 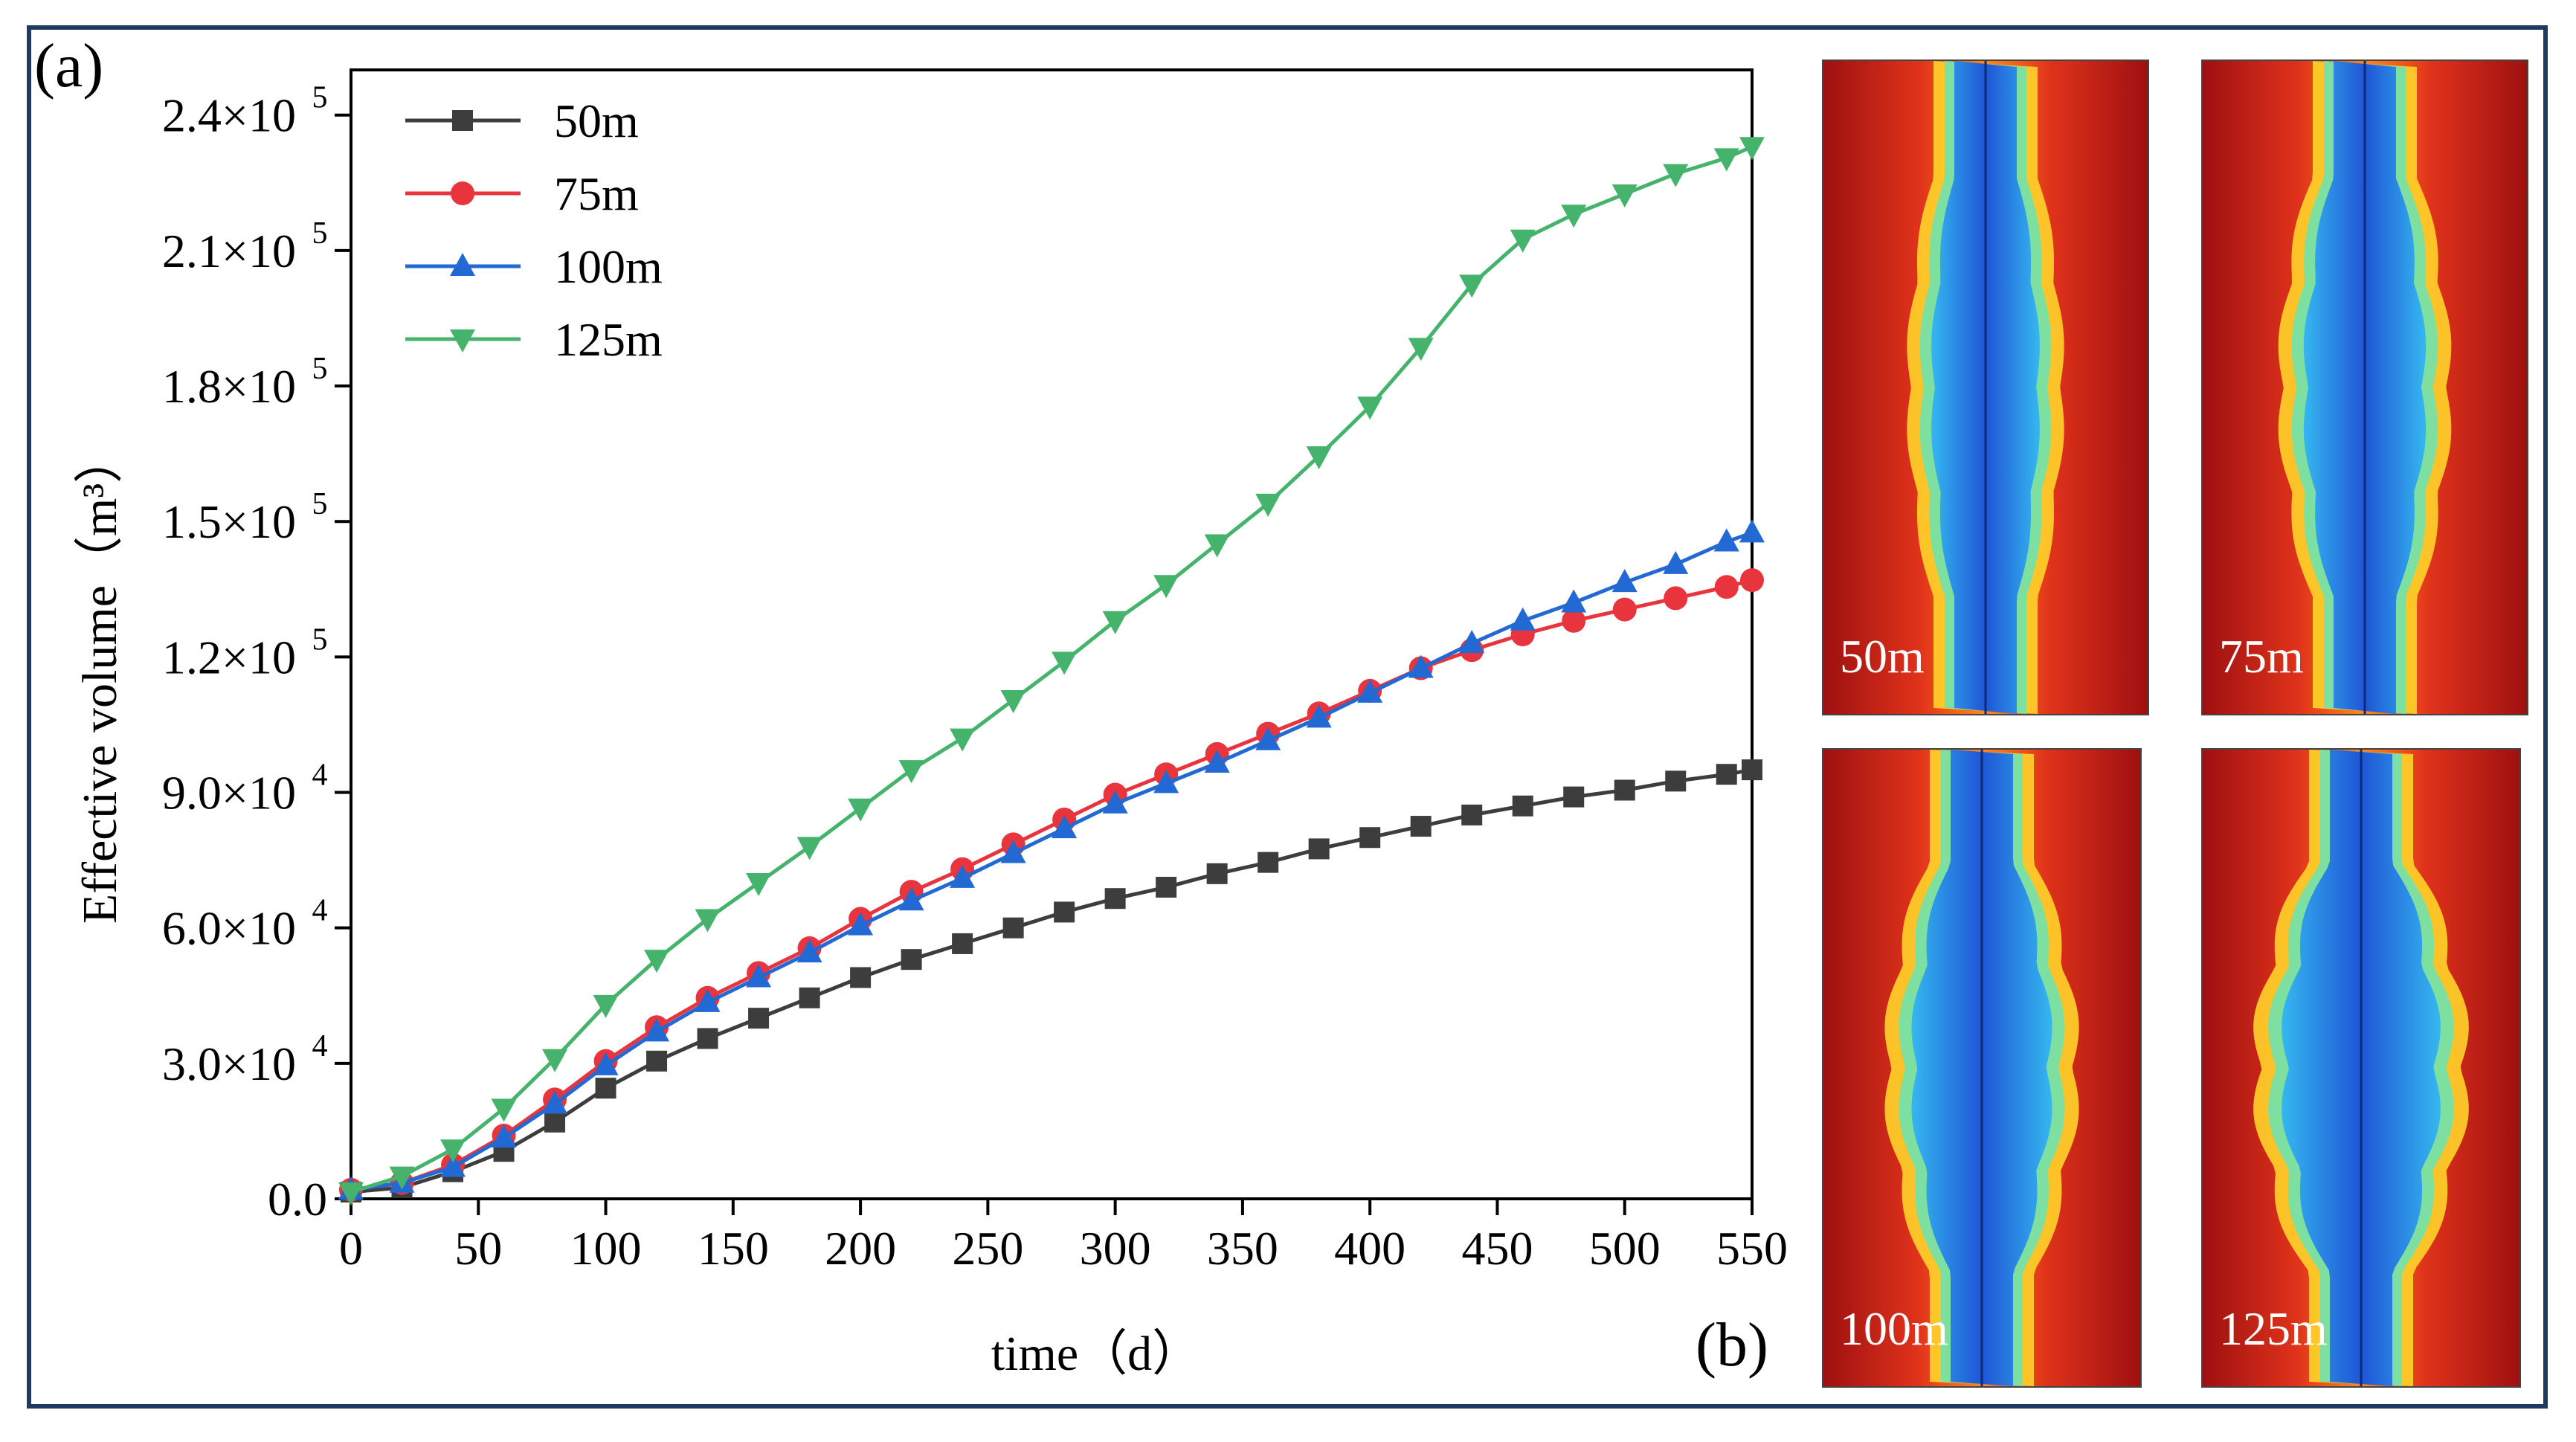 What do you see at coordinates (351, 1248) in the screenshot?
I see `x-tick-label: 0` at bounding box center [351, 1248].